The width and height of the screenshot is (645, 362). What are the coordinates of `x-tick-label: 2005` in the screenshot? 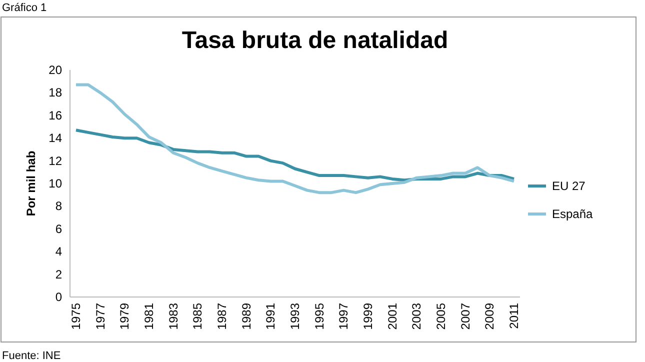 It's located at (441, 316).